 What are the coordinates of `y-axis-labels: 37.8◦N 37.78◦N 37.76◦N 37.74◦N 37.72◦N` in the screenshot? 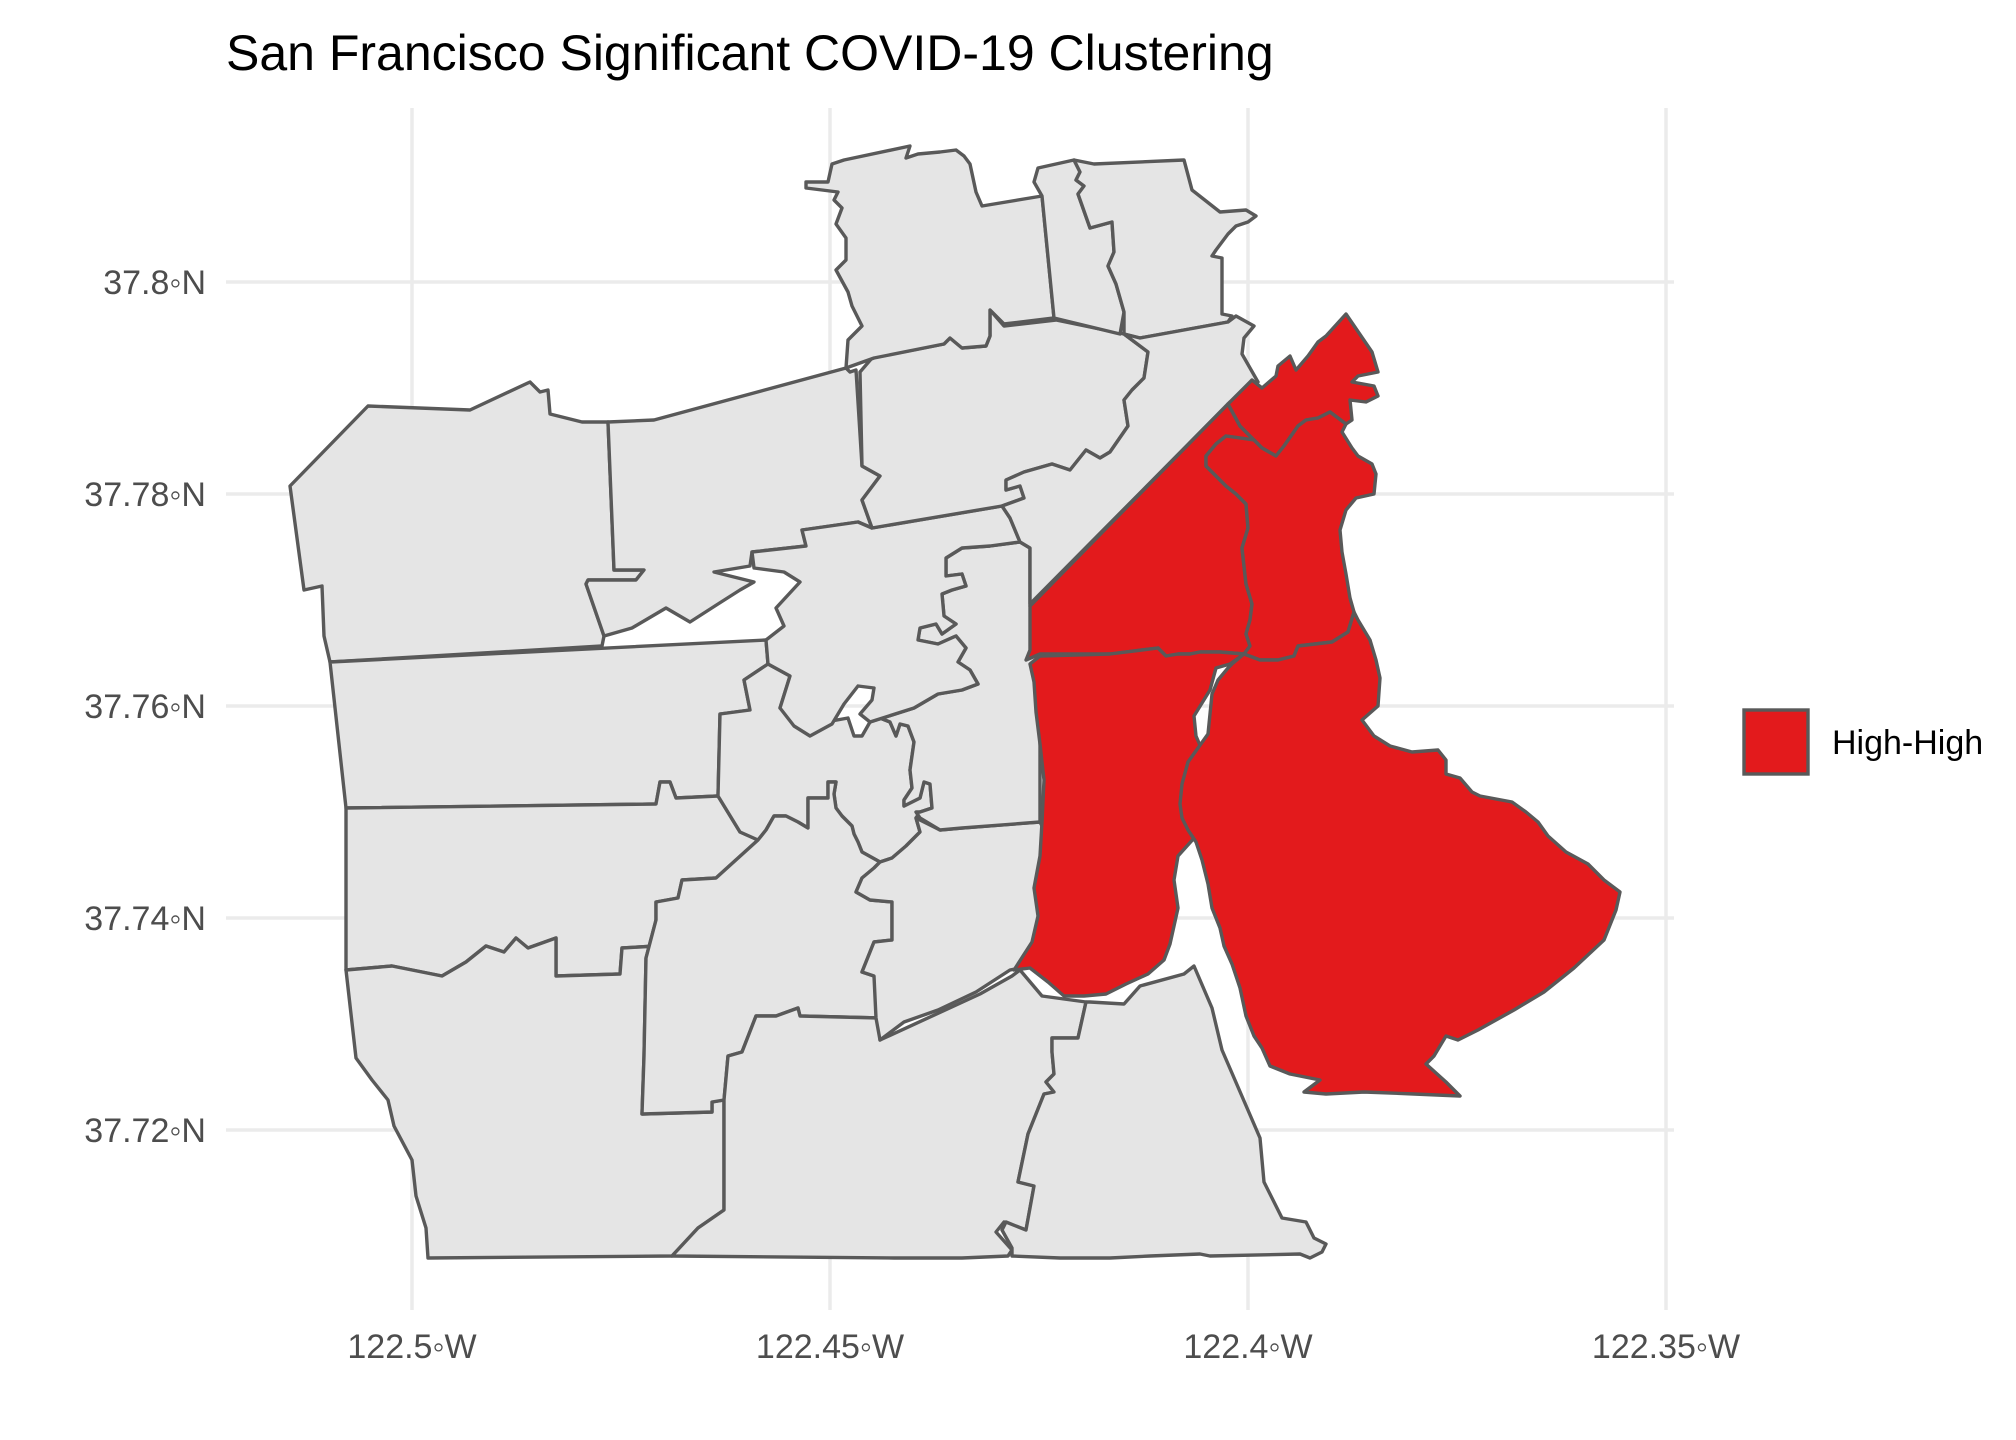 It's located at (145, 707).